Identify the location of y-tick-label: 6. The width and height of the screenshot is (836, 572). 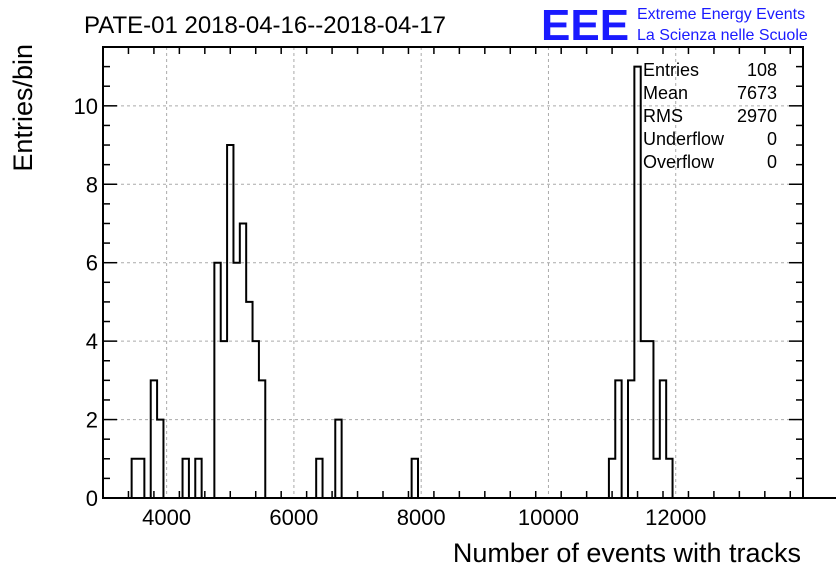
(92, 263).